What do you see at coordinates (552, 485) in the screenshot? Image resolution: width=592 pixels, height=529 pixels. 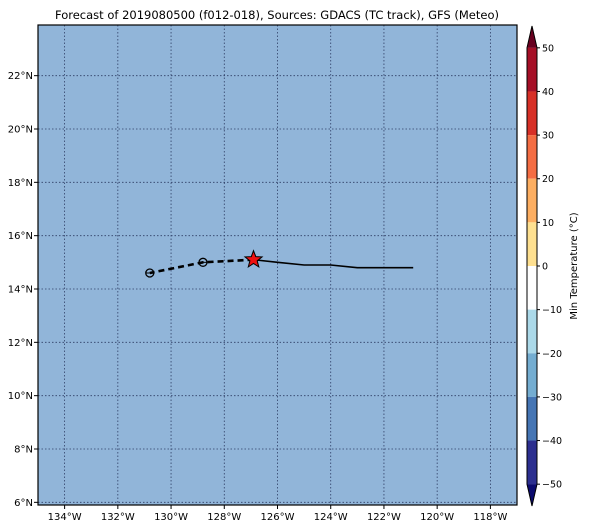 I see `colorbar-tick-label: −50` at bounding box center [552, 485].